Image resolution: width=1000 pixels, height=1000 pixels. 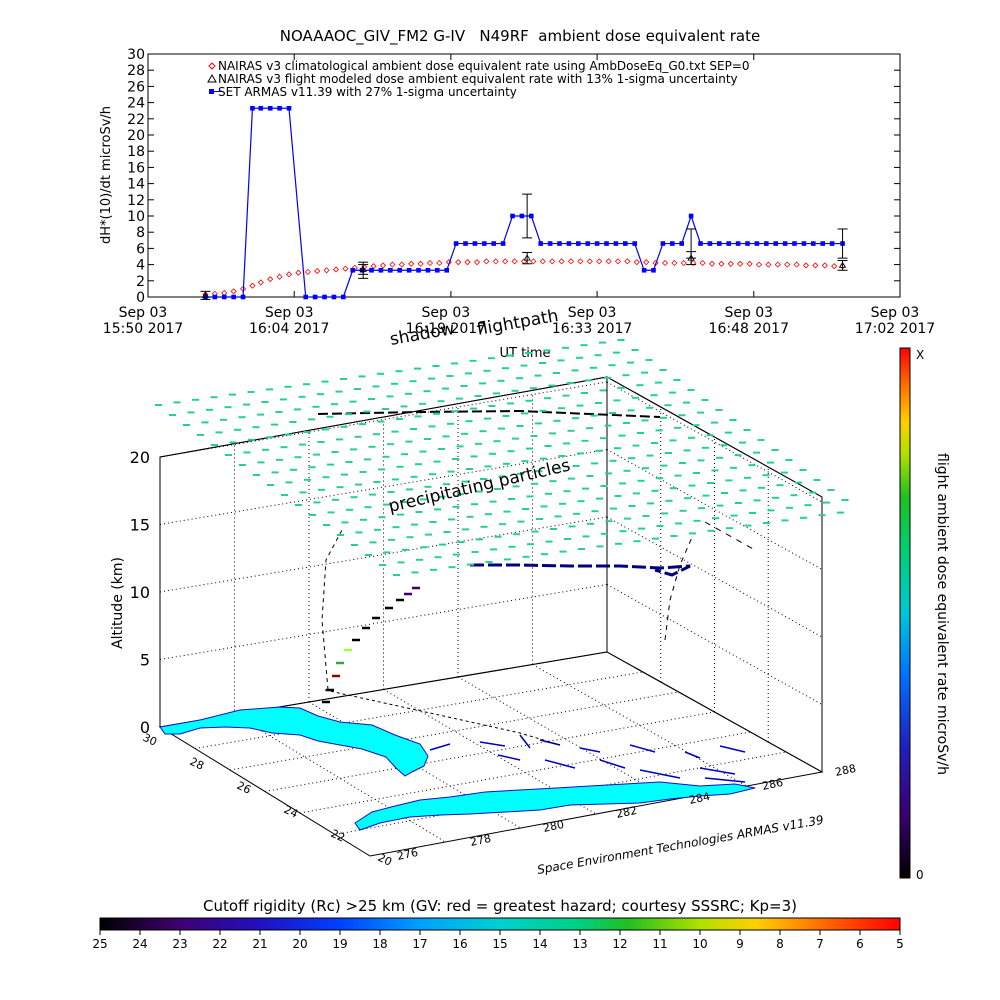 I want to click on longitude-tick-label: 278, so click(x=480, y=840).